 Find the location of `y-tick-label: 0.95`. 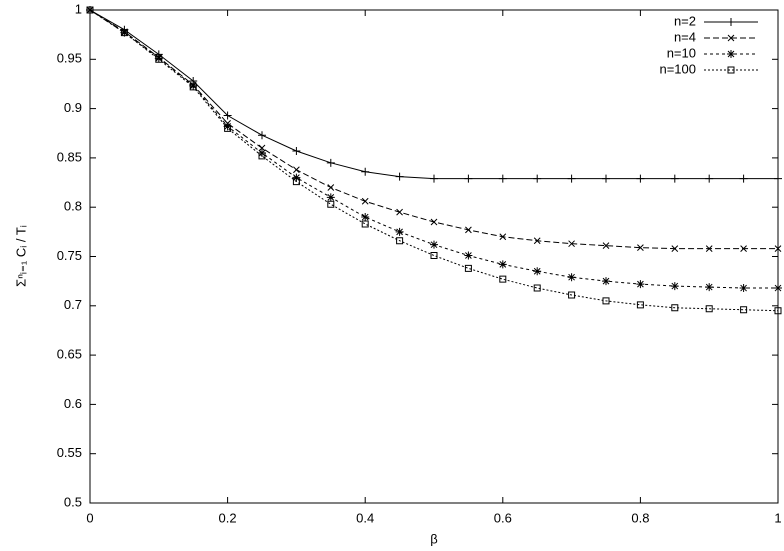

y-tick-label: 0.95 is located at coordinates (69, 58).